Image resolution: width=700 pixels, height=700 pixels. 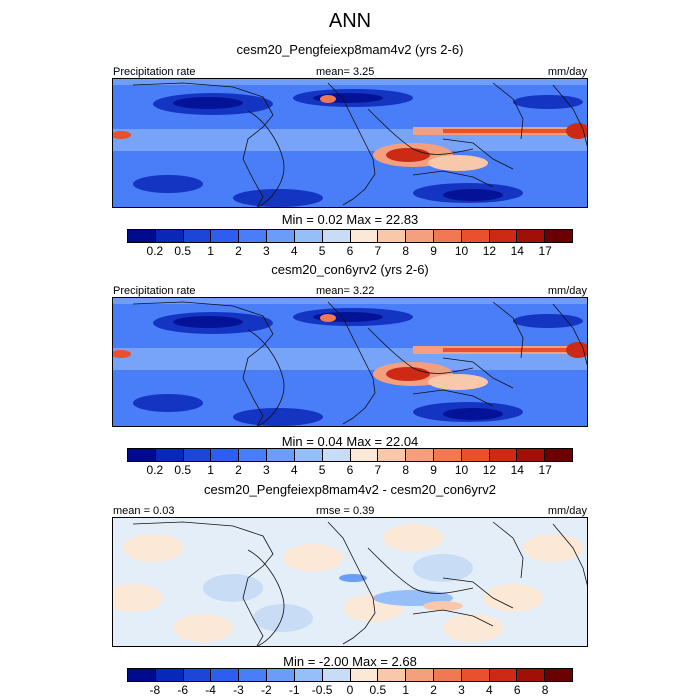 What do you see at coordinates (238, 690) in the screenshot?
I see `colorbar-tick-label: -3` at bounding box center [238, 690].